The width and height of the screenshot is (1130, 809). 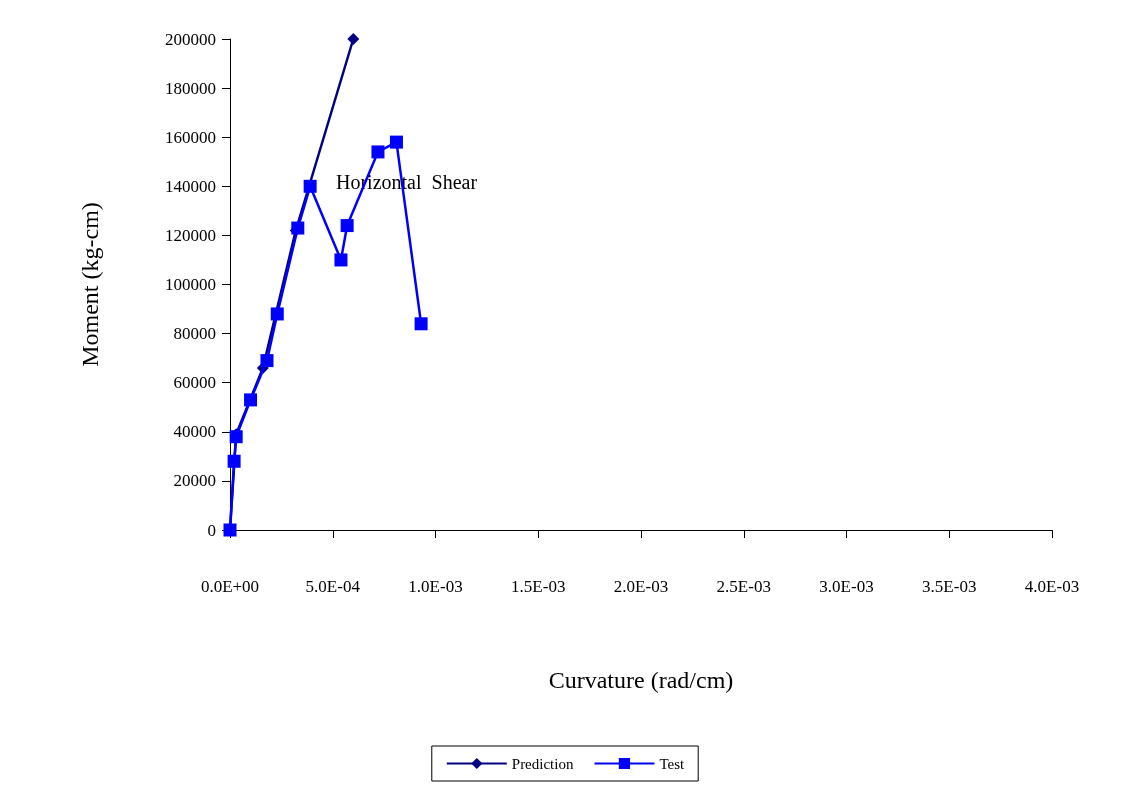 What do you see at coordinates (542, 763) in the screenshot?
I see `legend-label: Prediction` at bounding box center [542, 763].